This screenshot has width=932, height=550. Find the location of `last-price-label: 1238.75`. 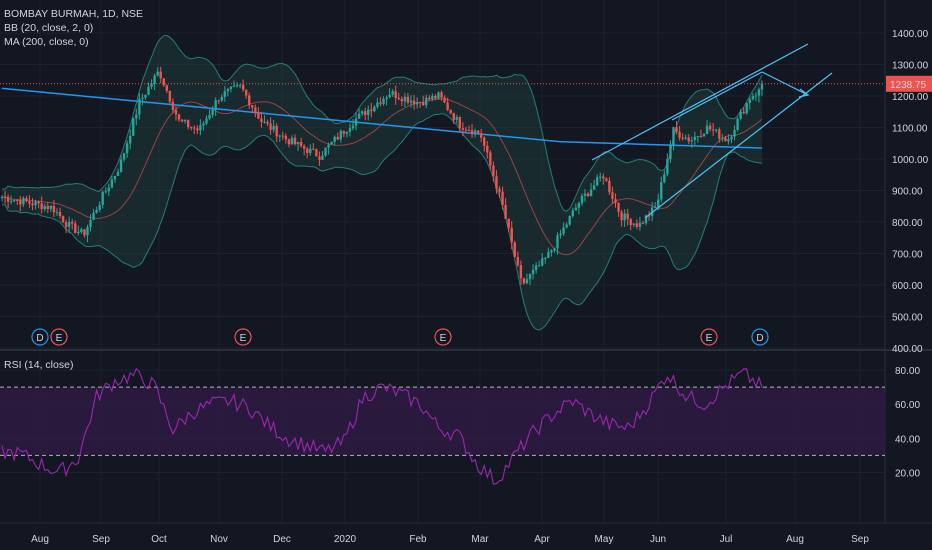

last-price-label: 1238.75 is located at coordinates (908, 85).